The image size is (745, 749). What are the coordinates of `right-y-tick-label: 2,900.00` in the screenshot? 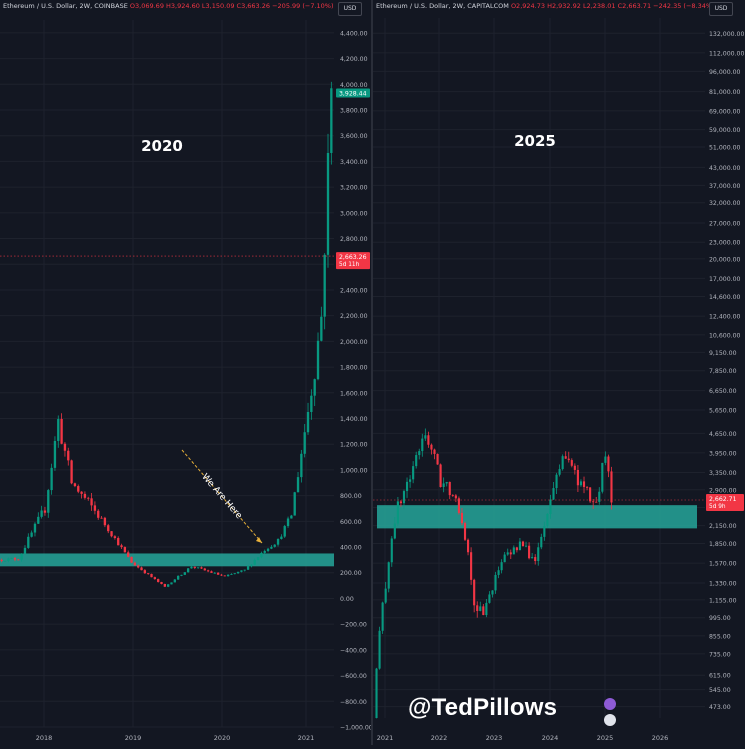 It's located at (723, 490).